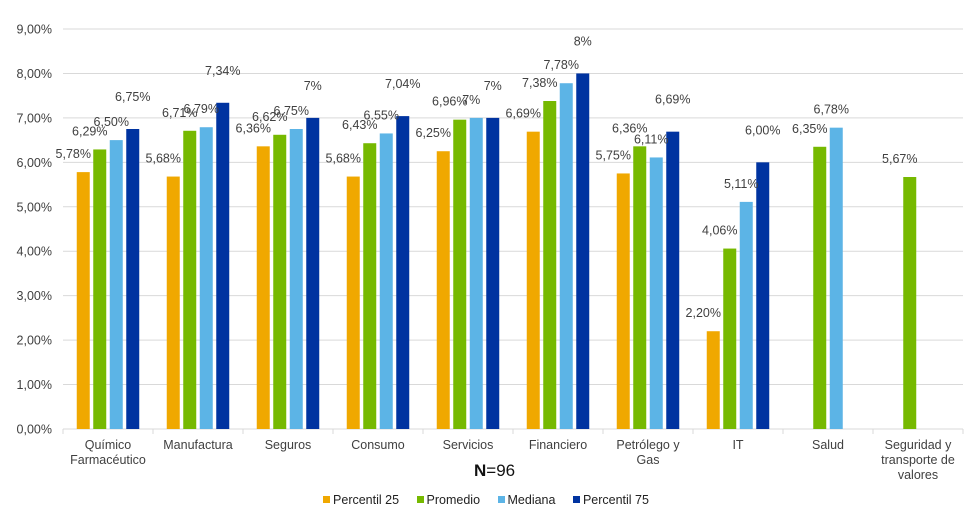 This screenshot has width=972, height=521. I want to click on x-category-line: Químico, so click(108, 445).